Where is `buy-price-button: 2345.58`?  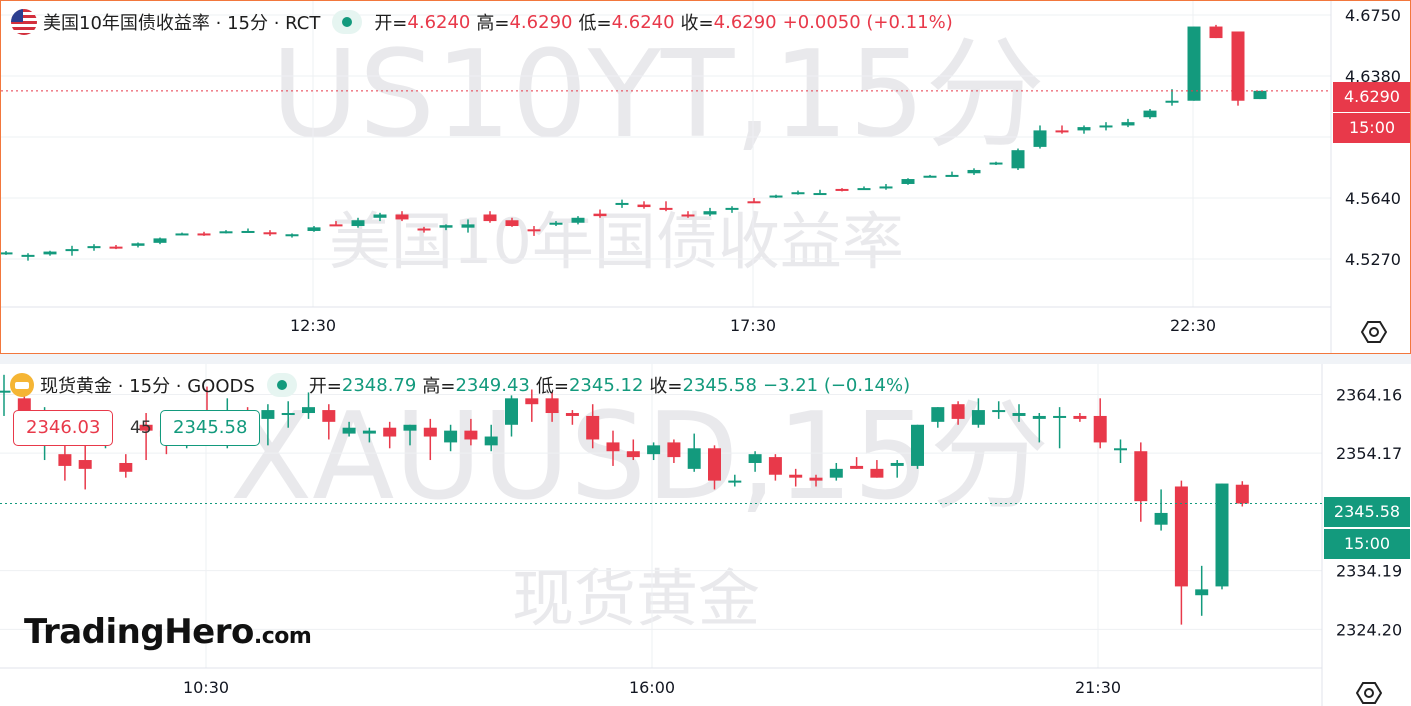
buy-price-button: 2345.58 is located at coordinates (210, 428).